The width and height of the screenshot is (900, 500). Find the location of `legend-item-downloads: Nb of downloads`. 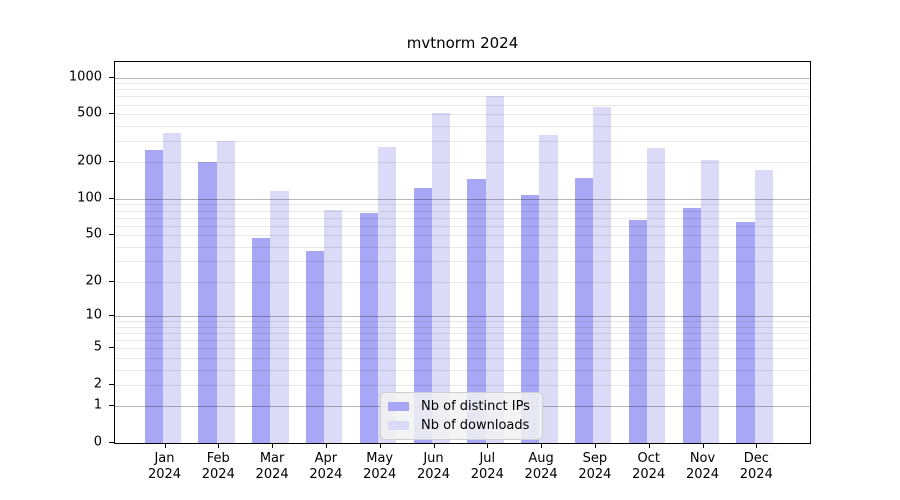

legend-item-downloads: Nb of downloads is located at coordinates (459, 425).